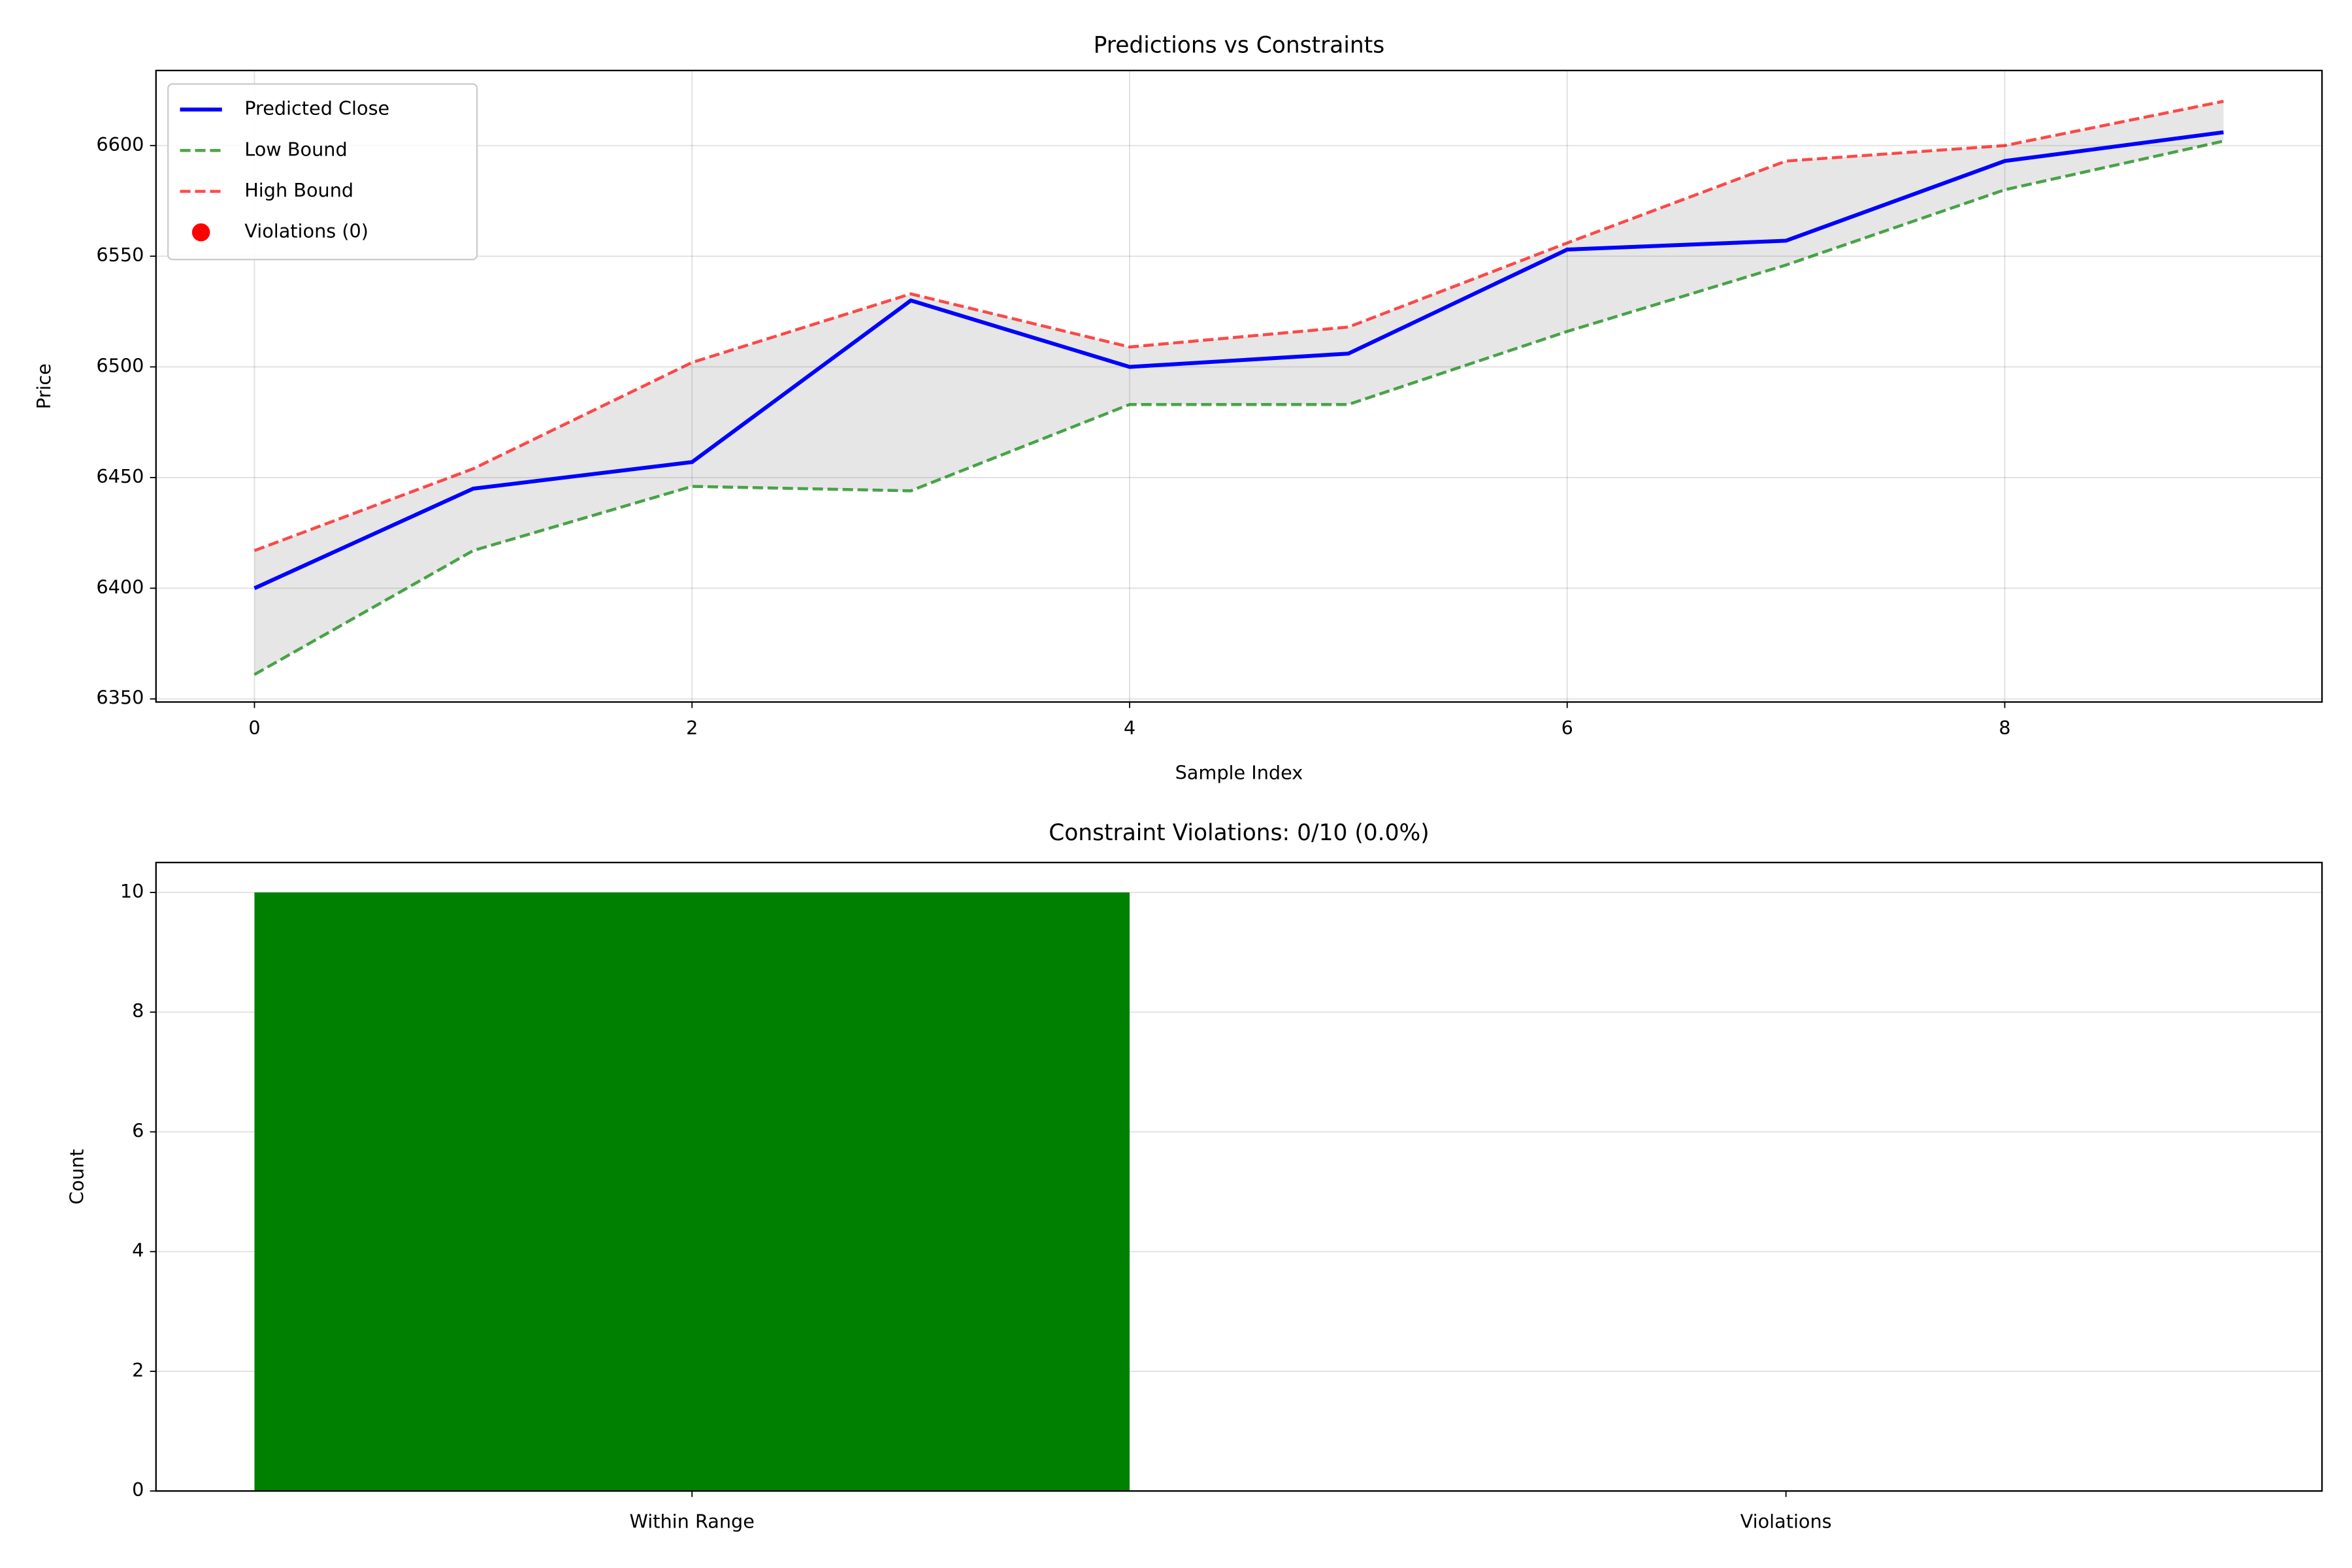 The height and width of the screenshot is (1568, 2352). I want to click on x-tick-label: Violations, so click(1786, 1521).